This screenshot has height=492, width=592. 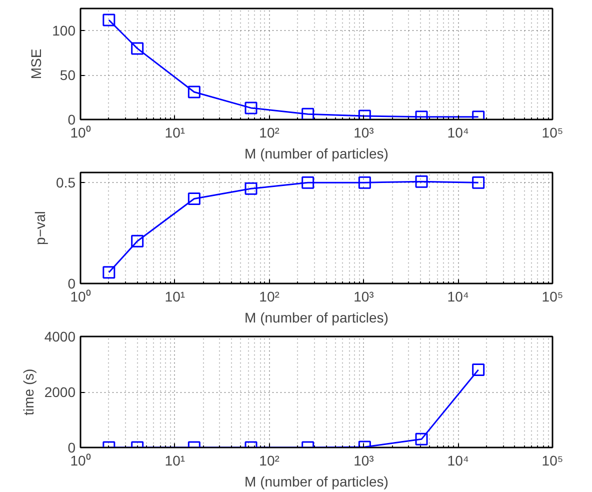 I want to click on y-axis-title: MSE, so click(x=36, y=64).